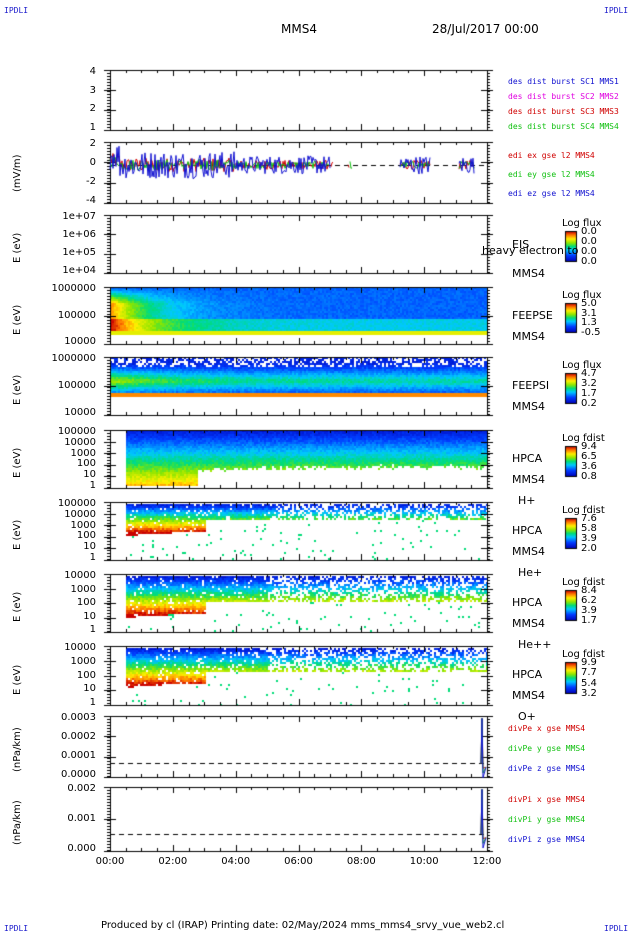  What do you see at coordinates (527, 716) in the screenshot?
I see `species-label: O+` at bounding box center [527, 716].